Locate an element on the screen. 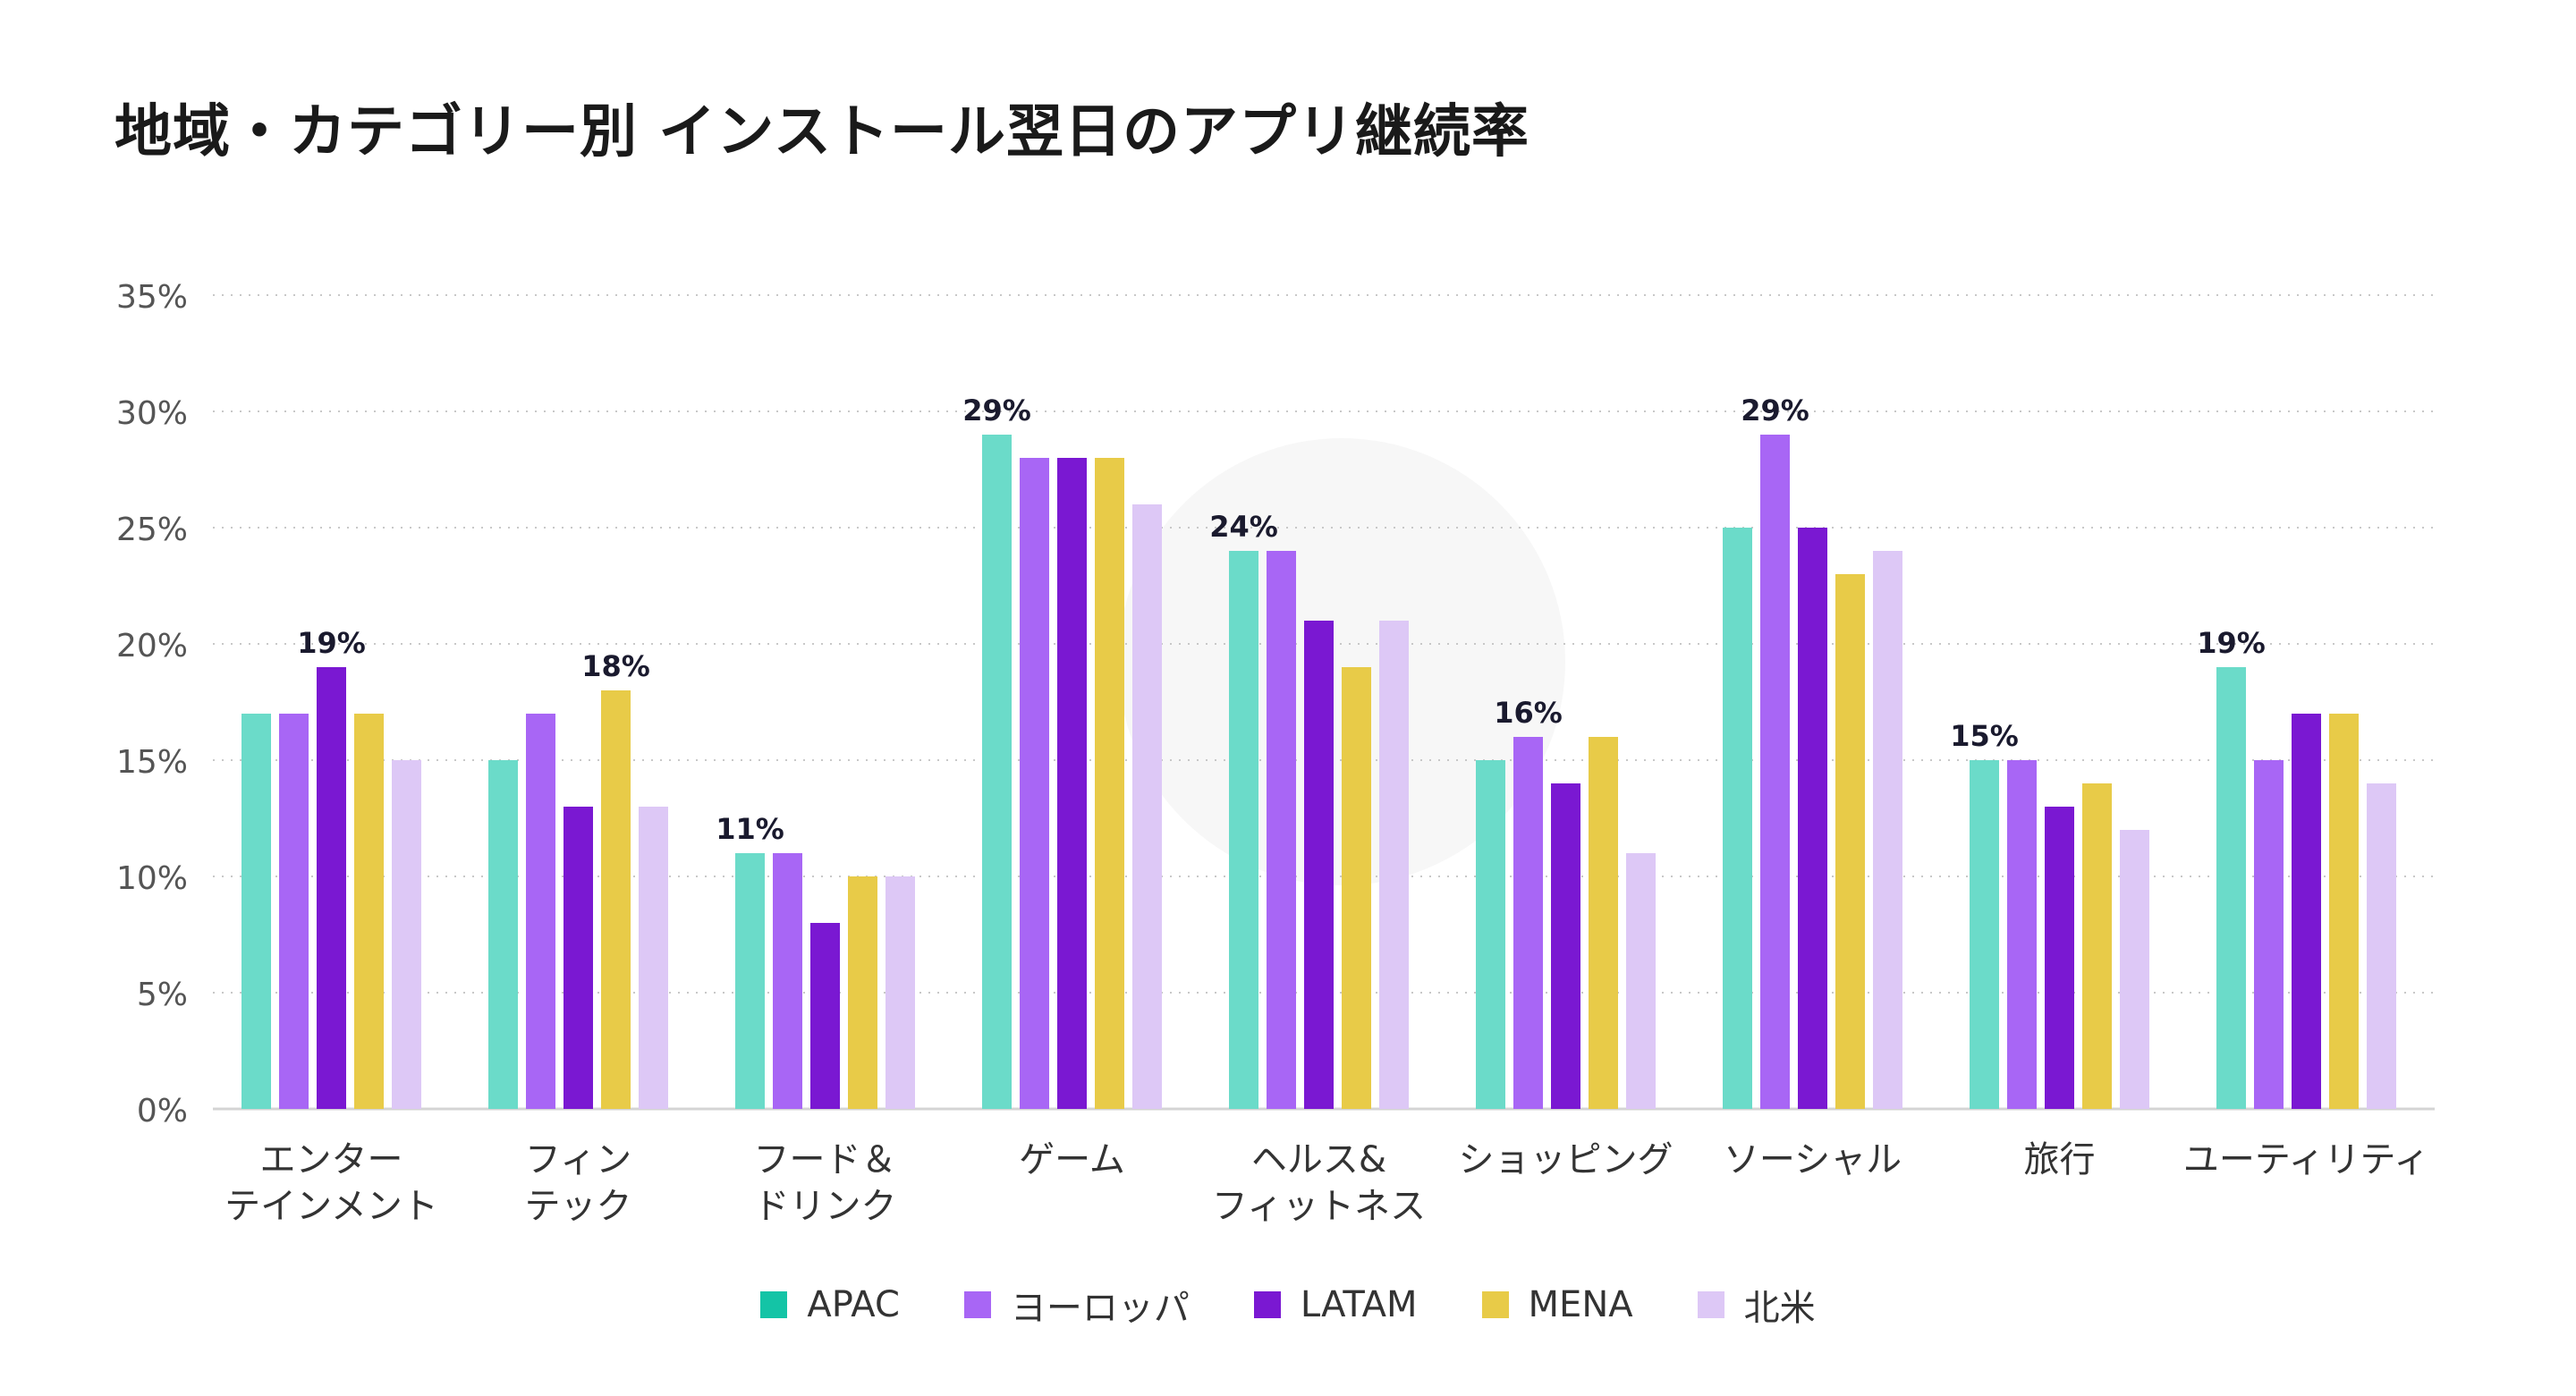 This screenshot has height=1396, width=2576. legend-item: MENA is located at coordinates (1557, 1305).